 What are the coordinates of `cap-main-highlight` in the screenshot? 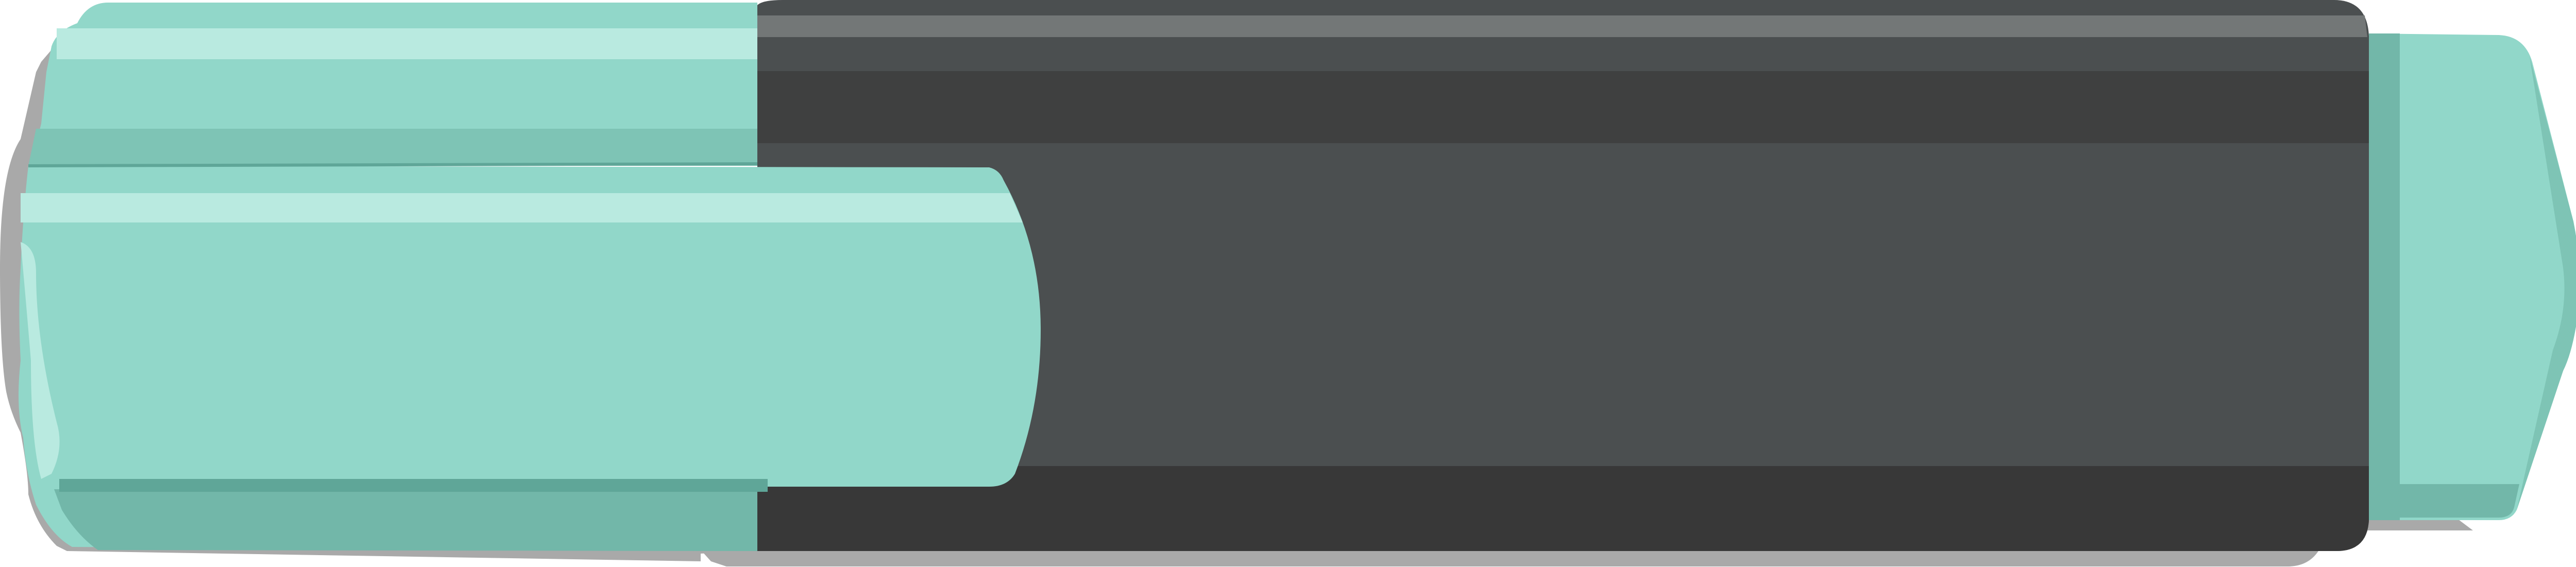 It's located at (522, 208).